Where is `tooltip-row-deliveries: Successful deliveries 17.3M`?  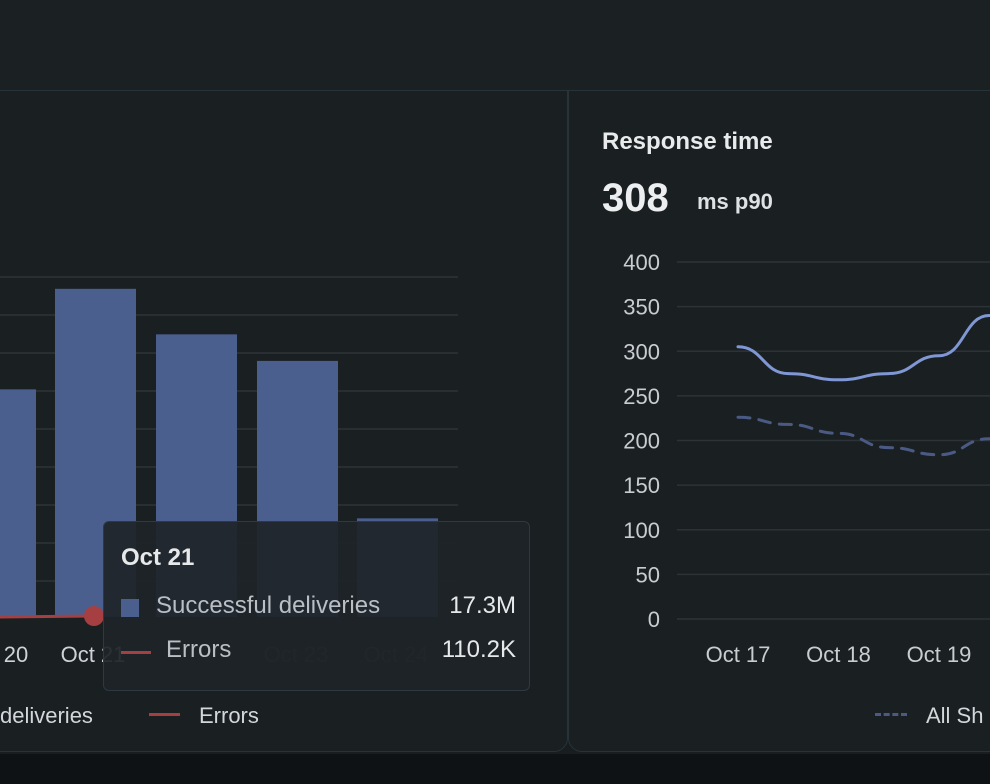 tooltip-row-deliveries: Successful deliveries 17.3M is located at coordinates (318, 607).